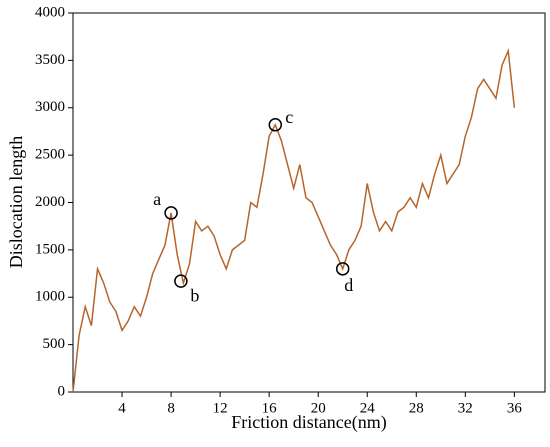  What do you see at coordinates (16, 202) in the screenshot?
I see `y-axis-label: Dislocation length` at bounding box center [16, 202].